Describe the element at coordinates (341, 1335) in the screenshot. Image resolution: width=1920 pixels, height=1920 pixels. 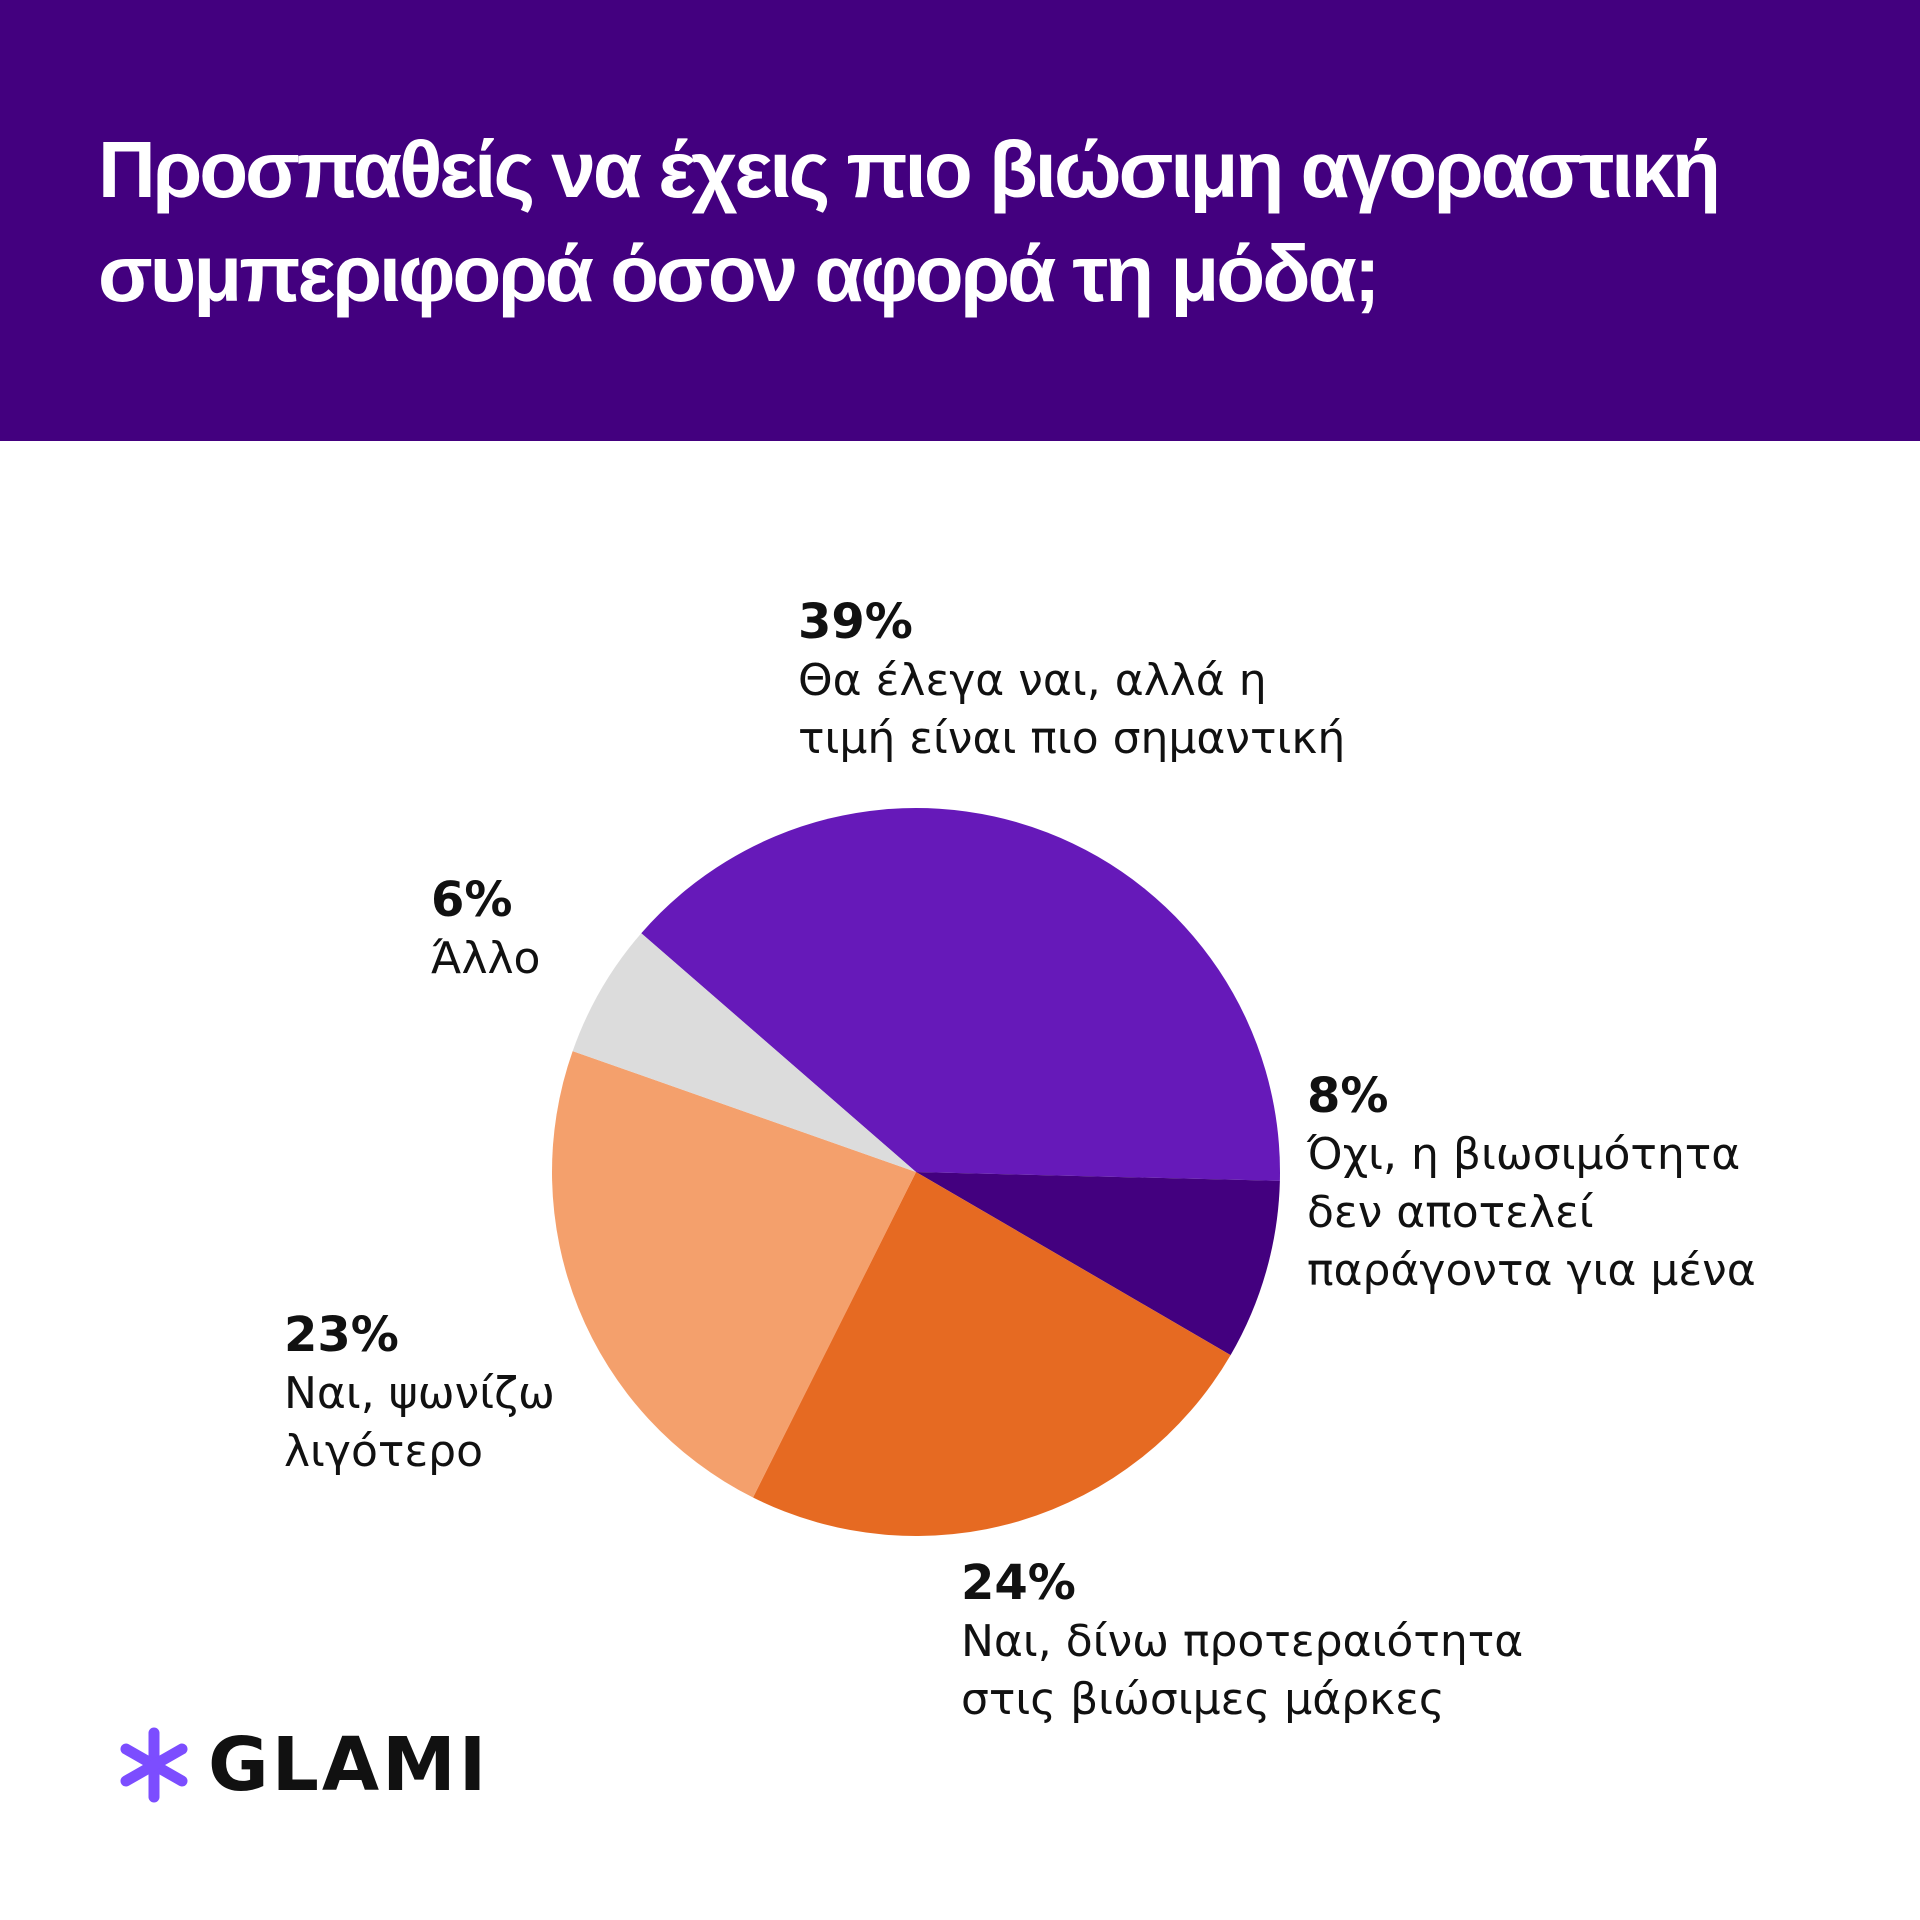
I see `slice-3-value: 23%` at that location.